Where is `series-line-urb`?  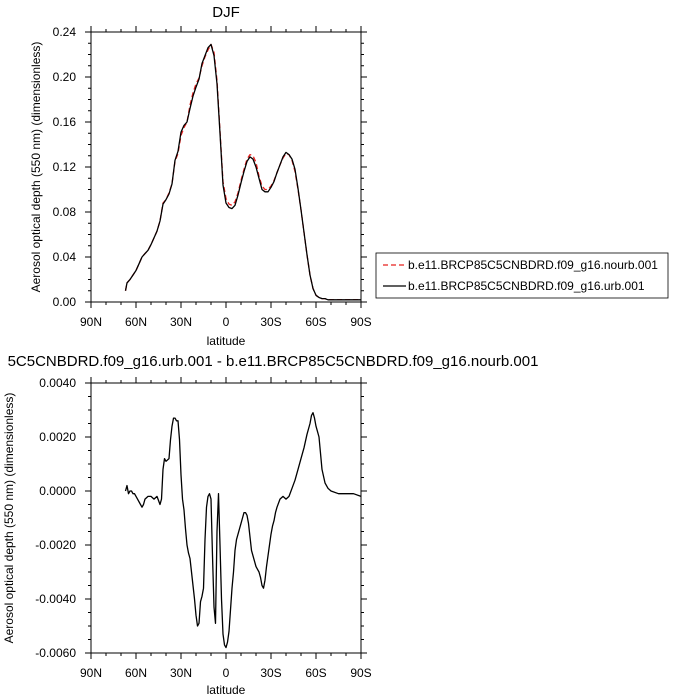
series-line-urb is located at coordinates (242, 172).